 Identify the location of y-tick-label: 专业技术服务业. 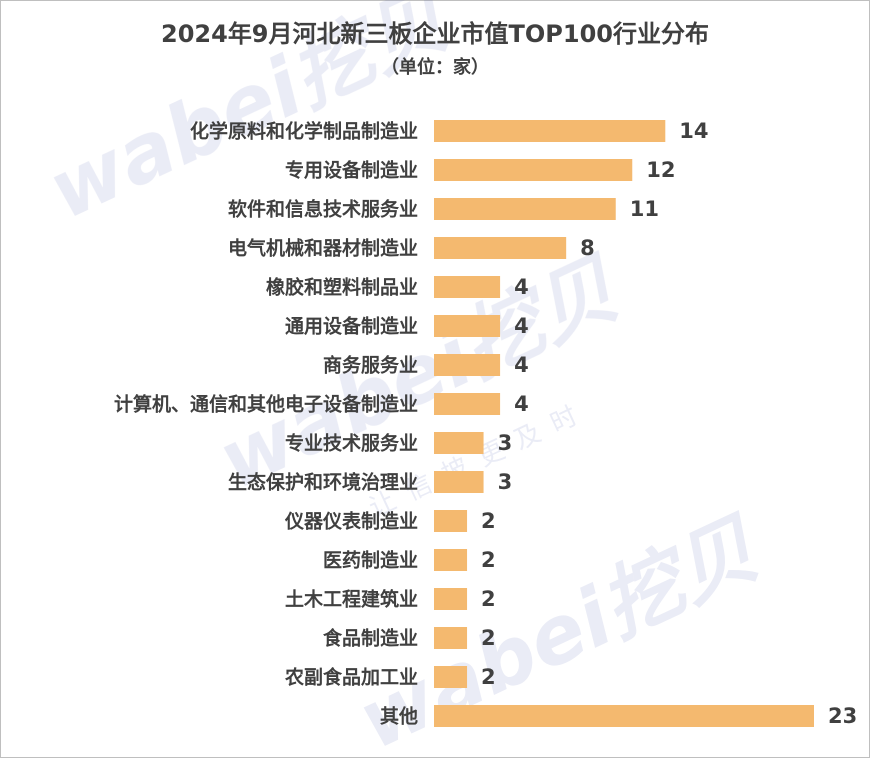
(351, 443).